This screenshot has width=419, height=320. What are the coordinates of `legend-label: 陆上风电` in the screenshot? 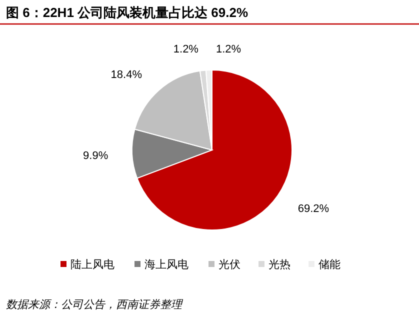 It's located at (92, 264).